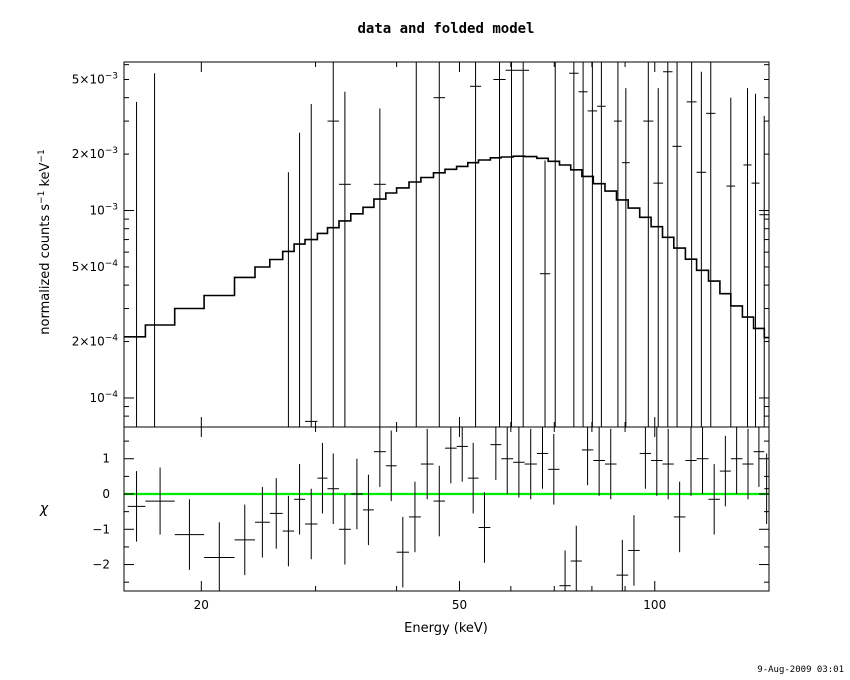 This screenshot has height=680, width=850. What do you see at coordinates (103, 397) in the screenshot?
I see `y-tick-label: 10⁻⁴` at bounding box center [103, 397].